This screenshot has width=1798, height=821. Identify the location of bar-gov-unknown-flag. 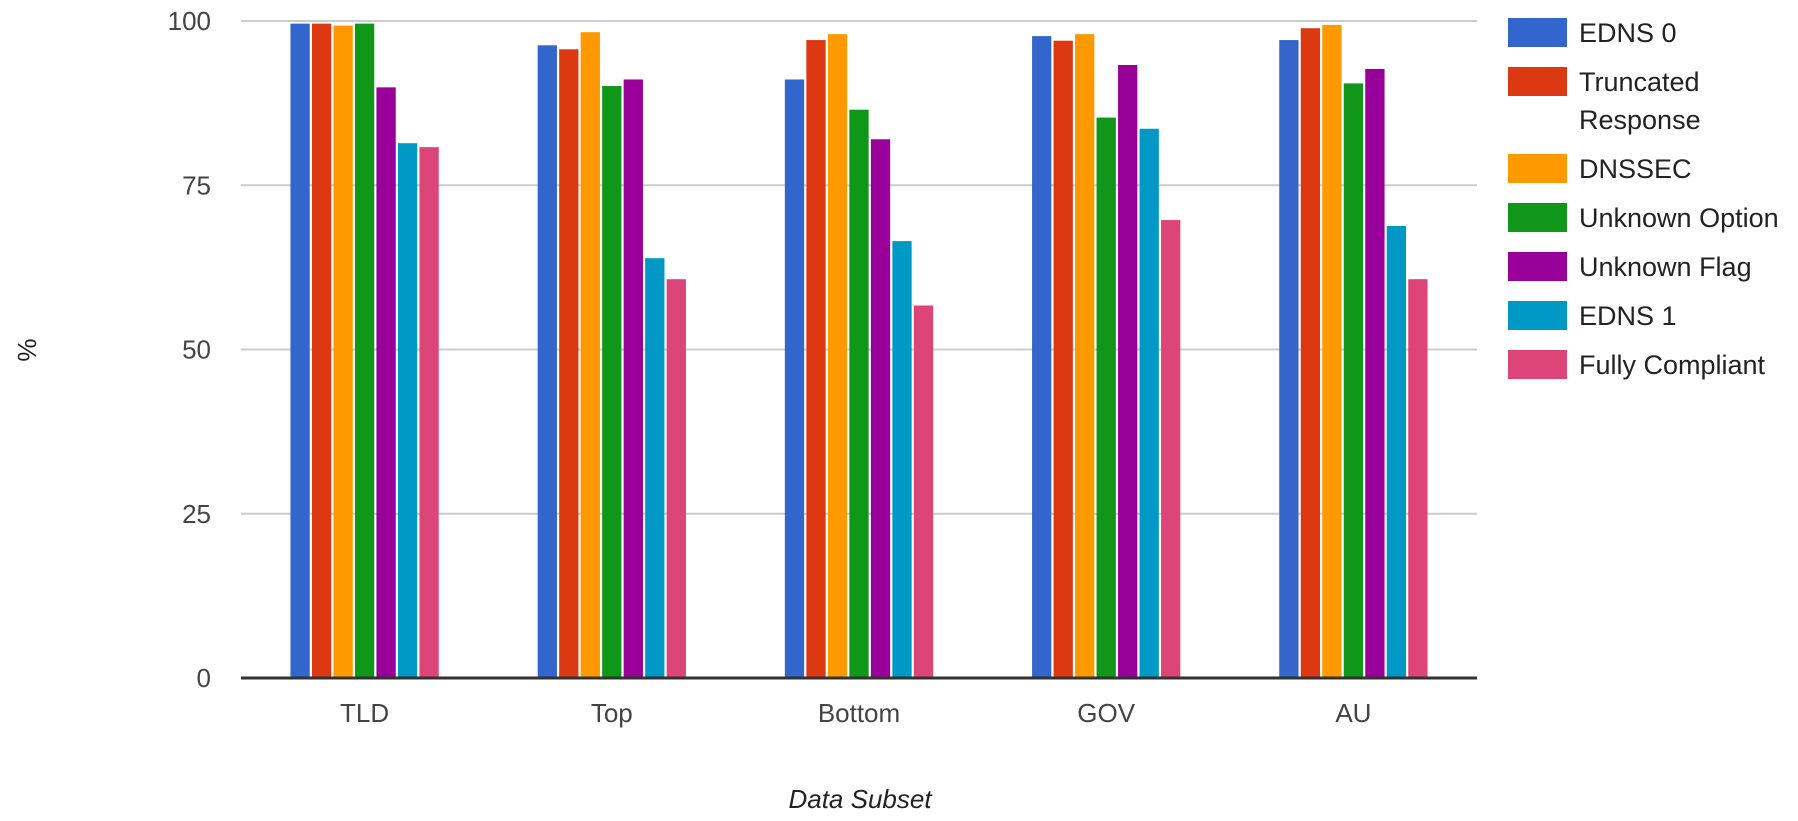
(1128, 372).